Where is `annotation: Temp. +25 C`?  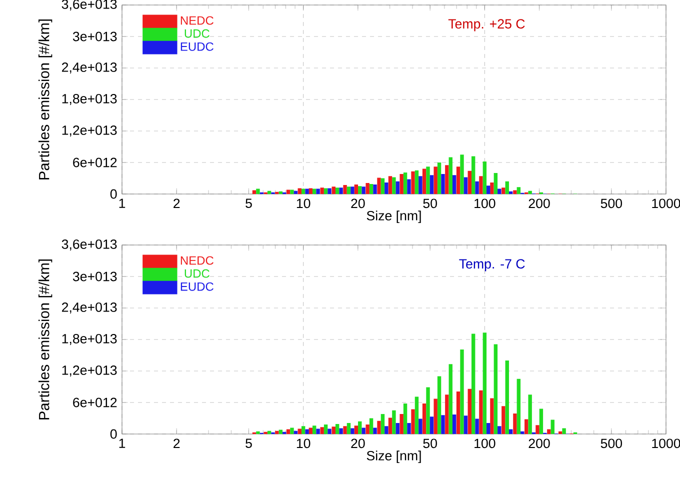
annotation: Temp. +25 C is located at coordinates (486, 25).